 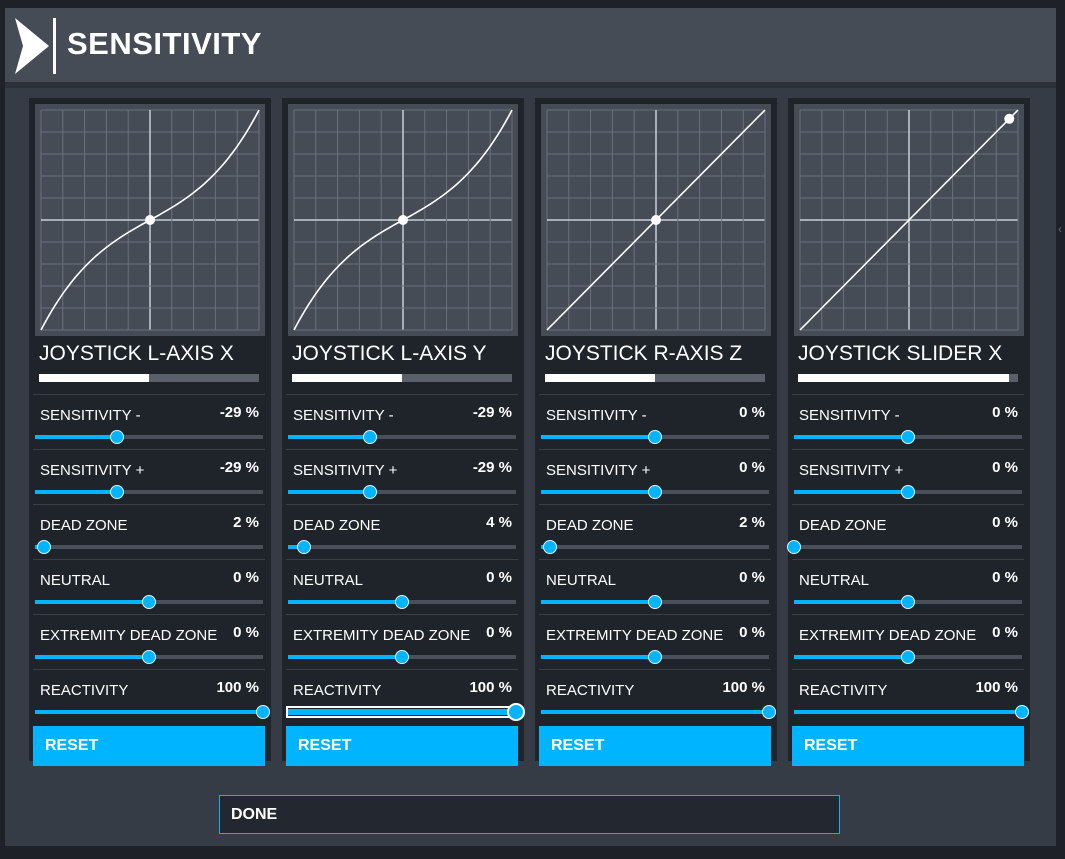 What do you see at coordinates (743, 687) in the screenshot?
I see `setting-value: 100 %` at bounding box center [743, 687].